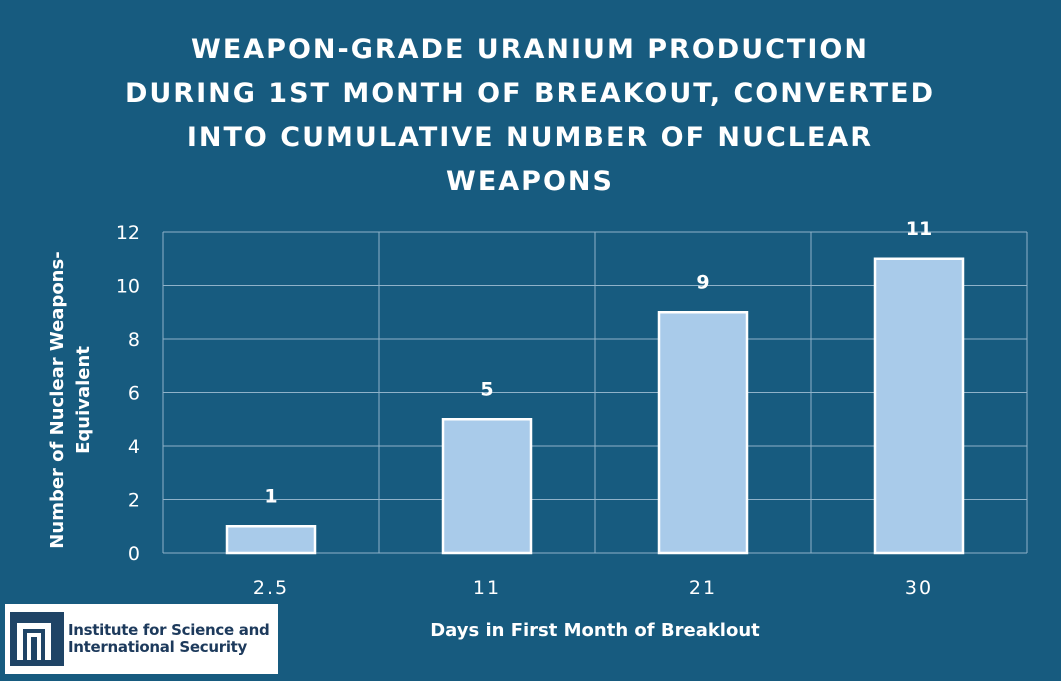  What do you see at coordinates (70, 399) in the screenshot?
I see `y-axis-title: Number of Nuclear Weapons- Equivalent` at bounding box center [70, 399].